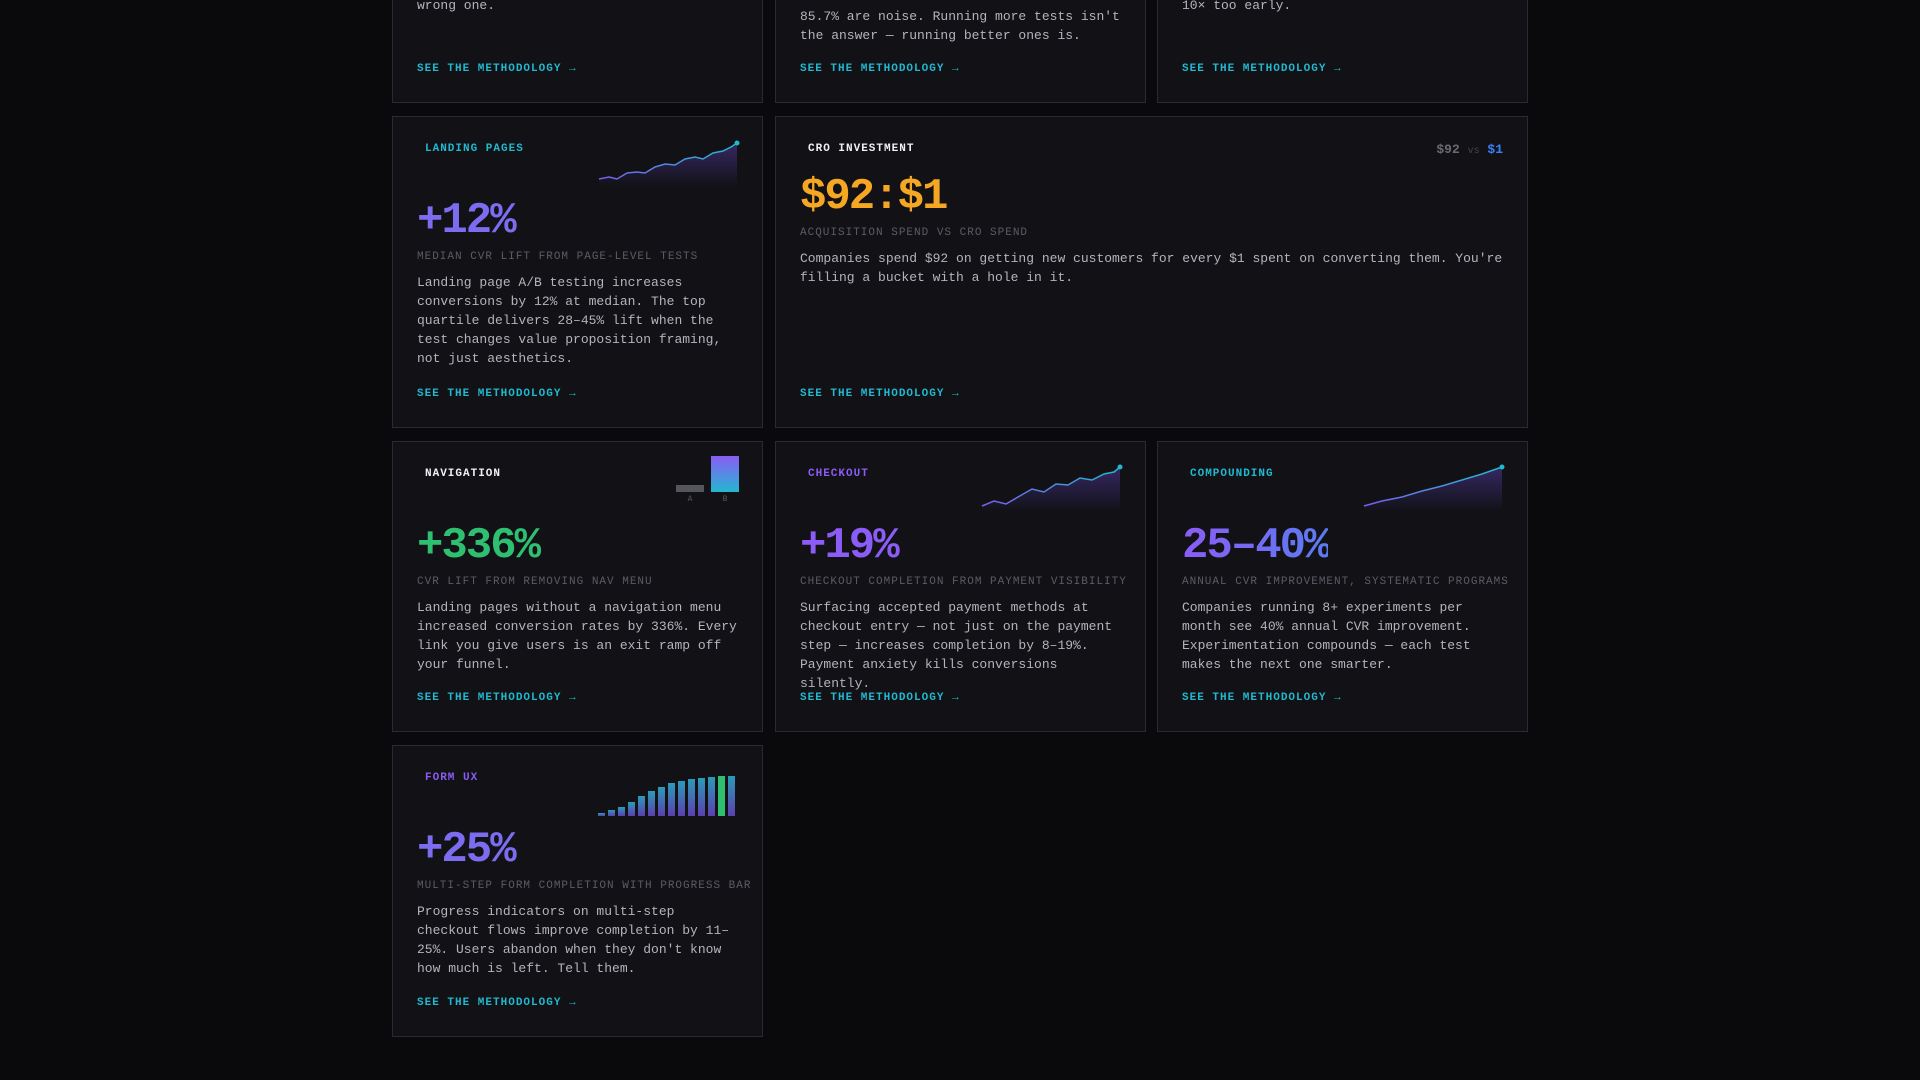 This screenshot has width=1920, height=1080. Describe the element at coordinates (1473, 151) in the screenshot. I see `ratio-vs: vs` at that location.